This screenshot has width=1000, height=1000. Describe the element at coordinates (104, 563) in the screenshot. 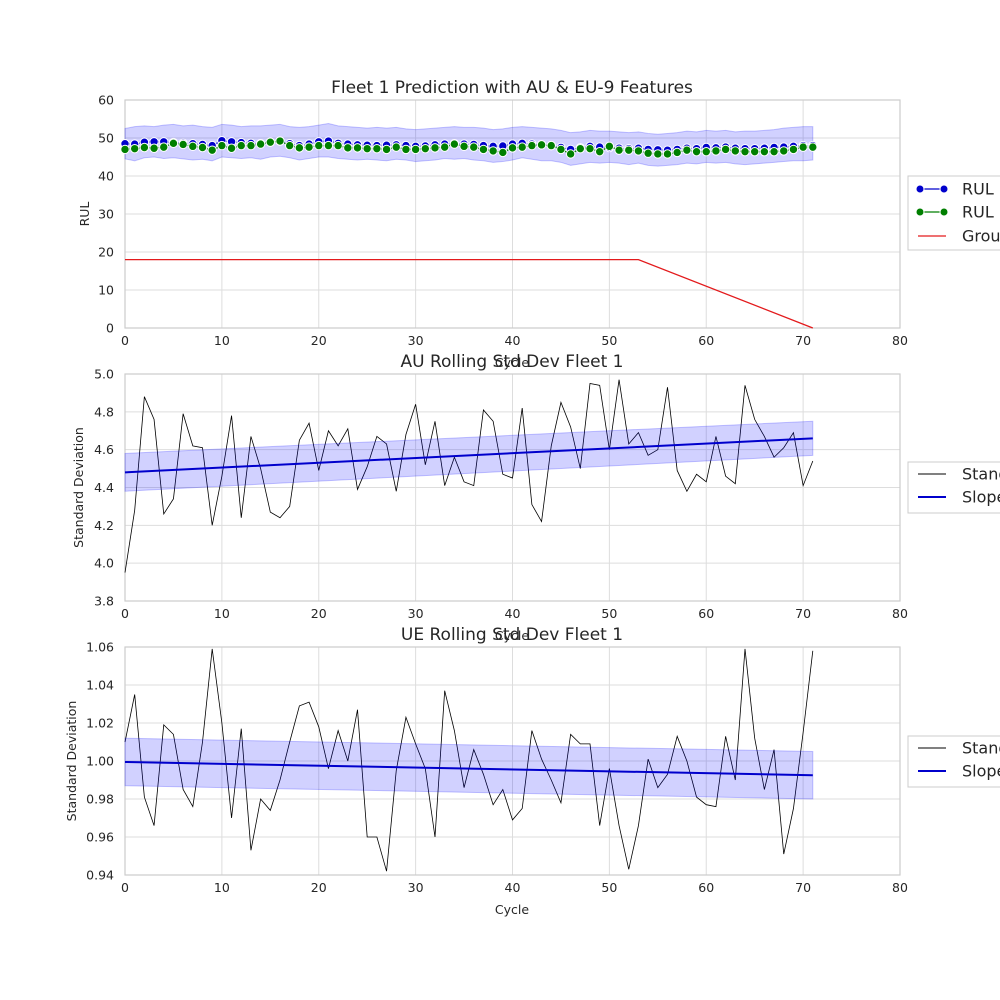

I see `y-tick-label: 4.0` at that location.